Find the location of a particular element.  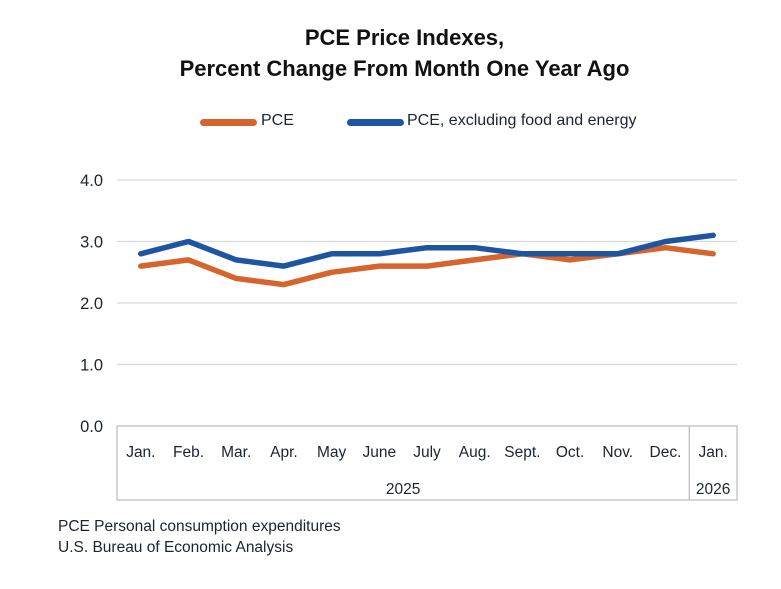

legend-swatch-core-pce is located at coordinates (375, 122).